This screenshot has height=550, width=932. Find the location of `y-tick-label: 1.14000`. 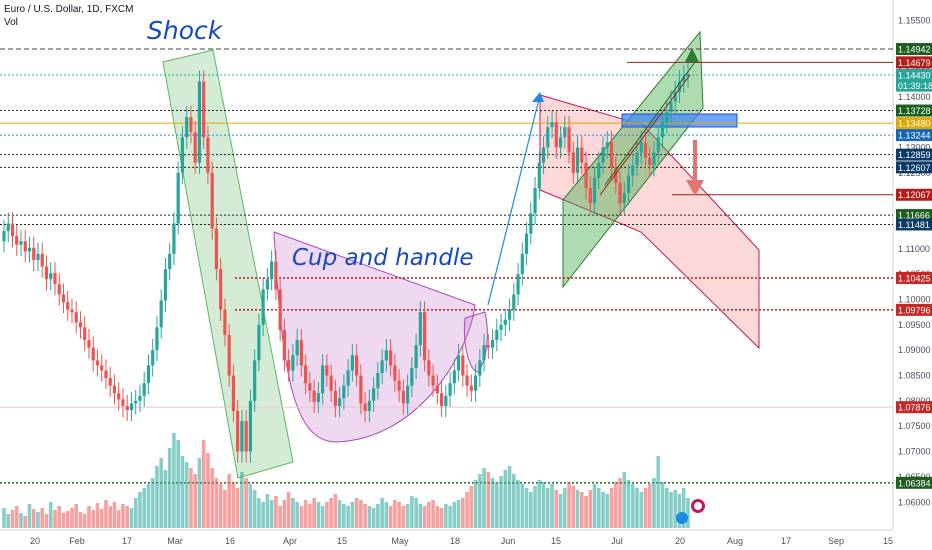

y-tick-label: 1.14000 is located at coordinates (914, 97).